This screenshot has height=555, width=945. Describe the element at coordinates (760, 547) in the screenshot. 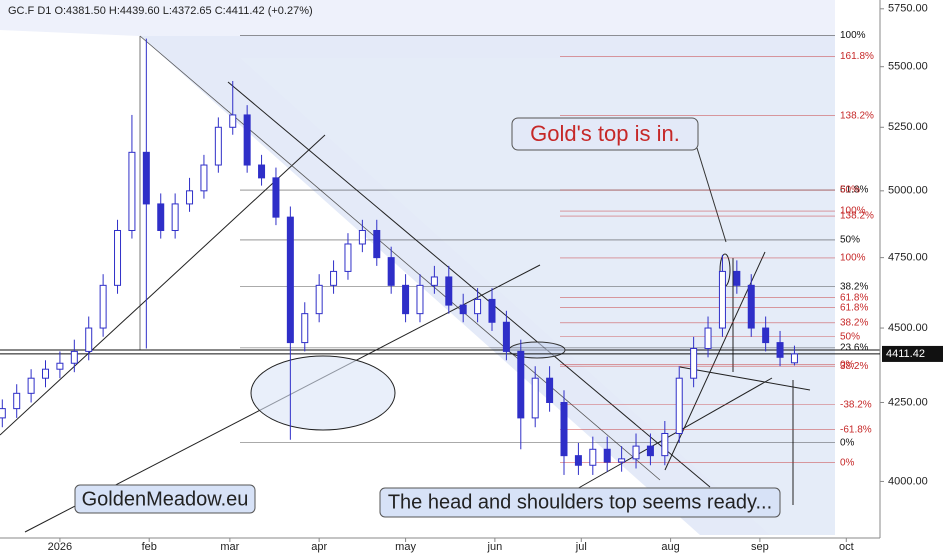

I see `x-tick-label: sep` at that location.